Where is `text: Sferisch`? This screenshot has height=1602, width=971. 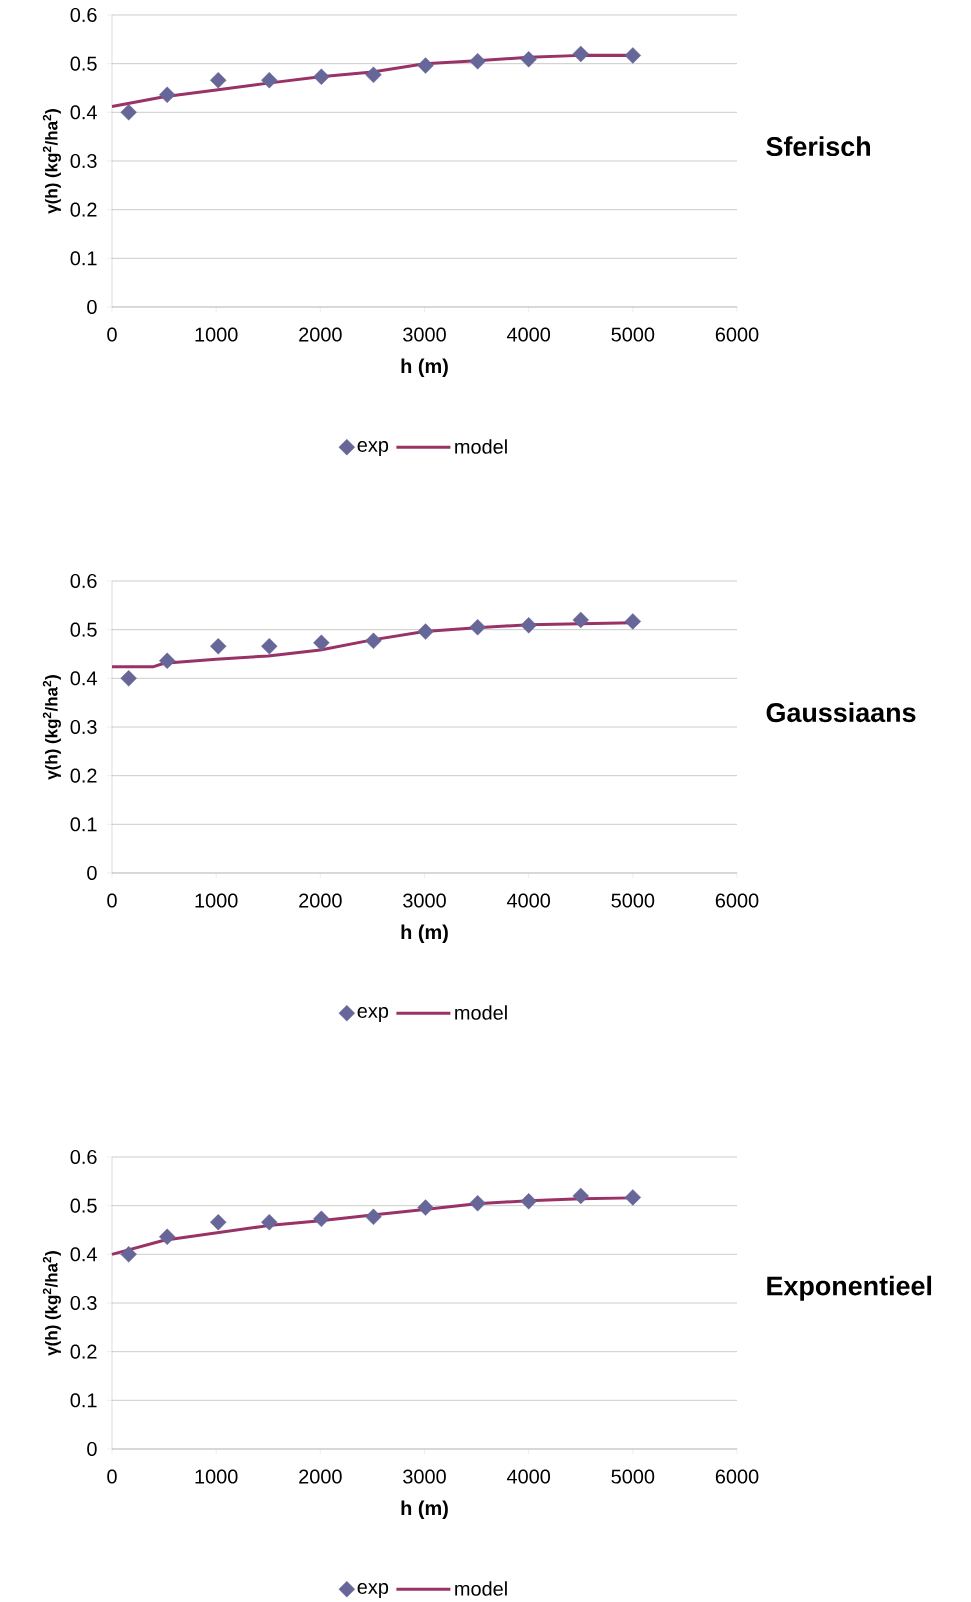
text: Sferisch is located at coordinates (818, 146).